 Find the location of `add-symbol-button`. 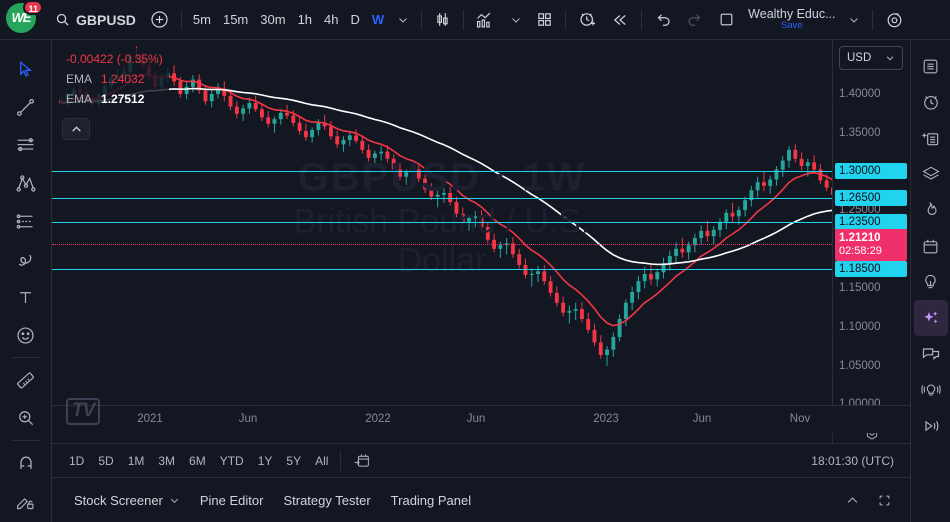

add-symbol-button is located at coordinates (159, 20).